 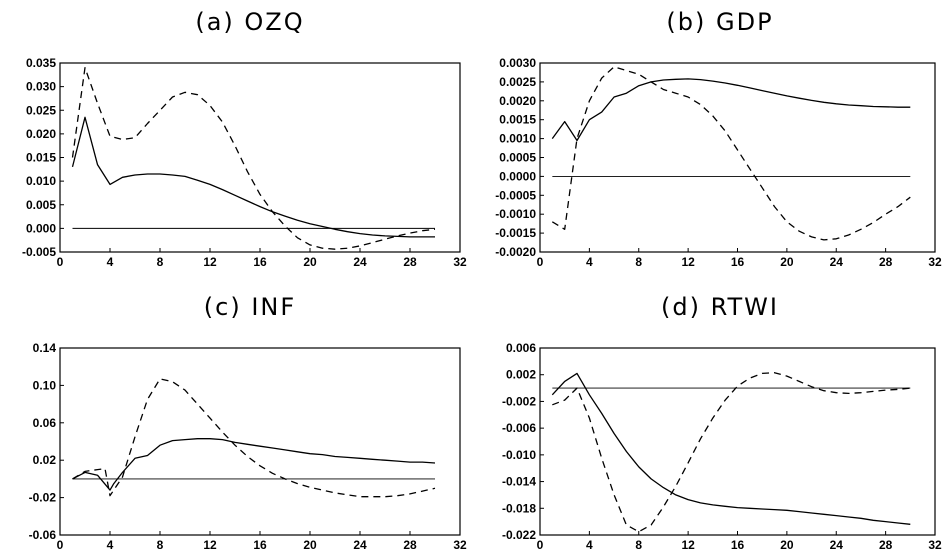 I want to click on y-tick-label: 0.030, so click(x=41, y=87).